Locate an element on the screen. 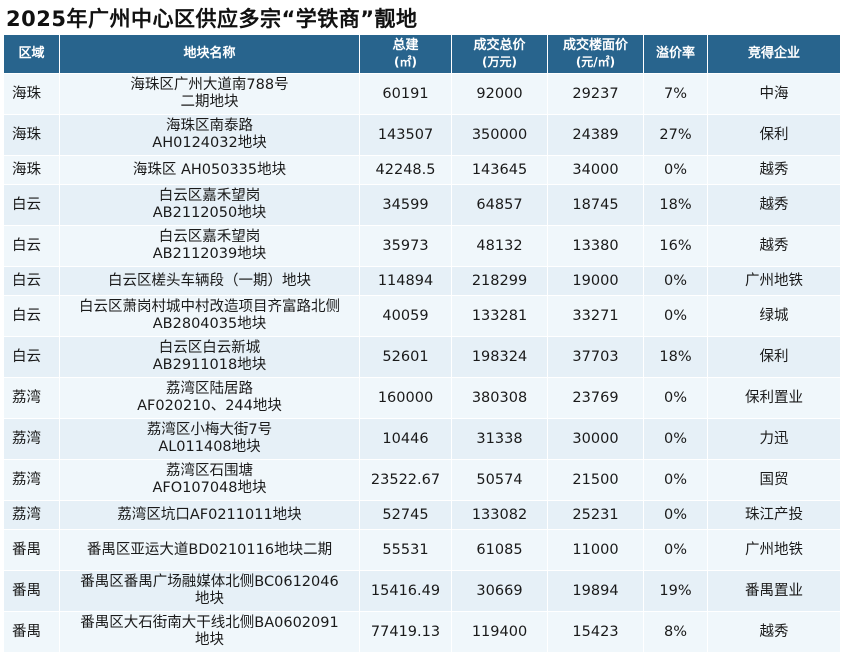 The height and width of the screenshot is (653, 843). parcel-name-line1: 番禺区大石街南大干线北侧BA0602091 is located at coordinates (209, 623).